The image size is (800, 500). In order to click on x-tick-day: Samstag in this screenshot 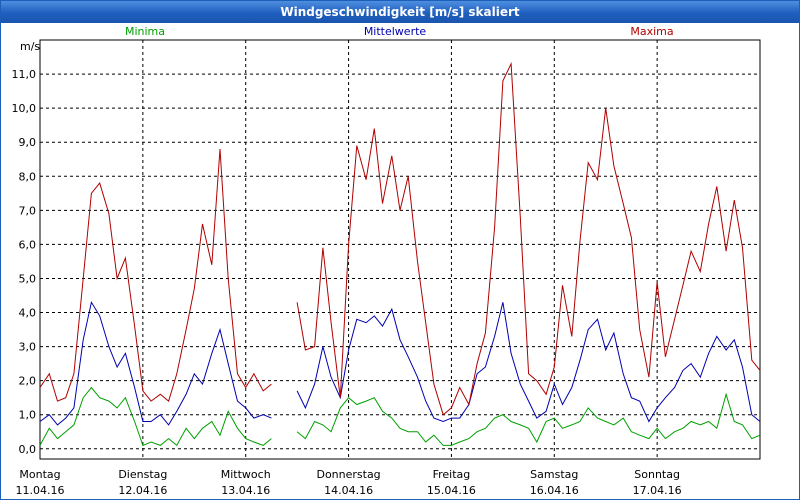, I will do `click(554, 474)`.